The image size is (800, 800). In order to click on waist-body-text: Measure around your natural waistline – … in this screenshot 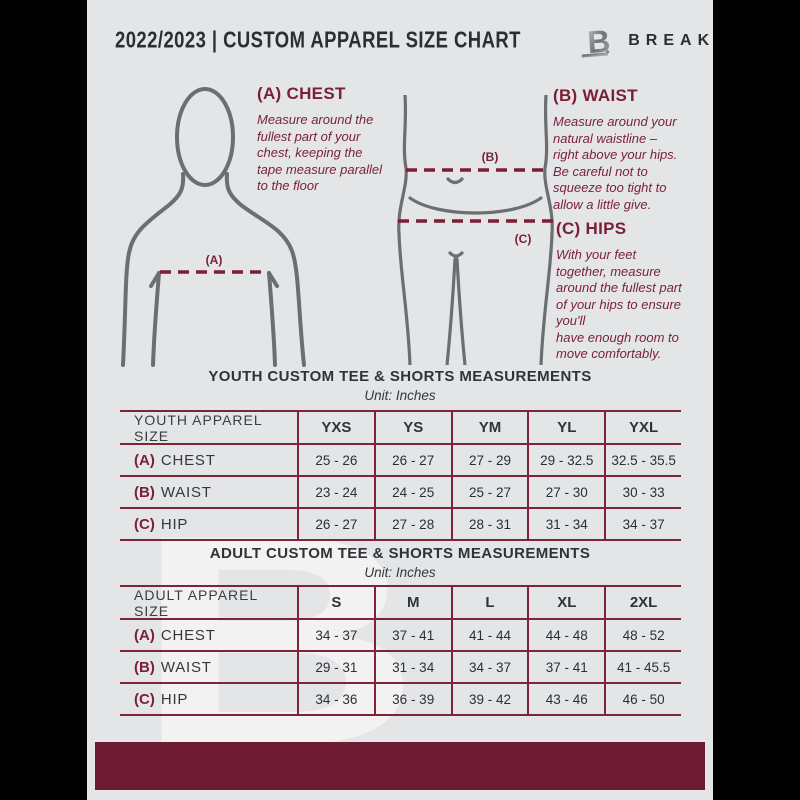, I will do `click(615, 163)`.